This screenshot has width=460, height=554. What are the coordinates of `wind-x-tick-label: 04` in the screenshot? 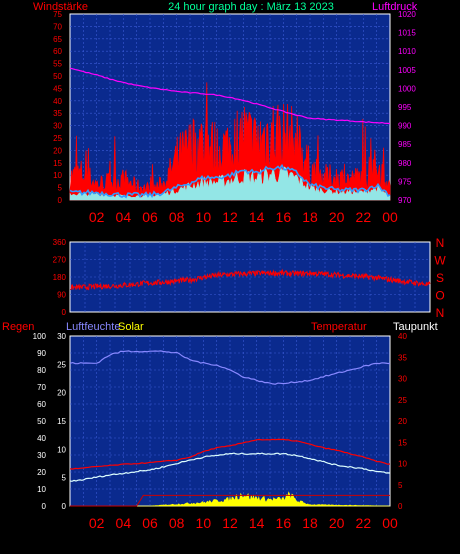 It's located at (124, 217).